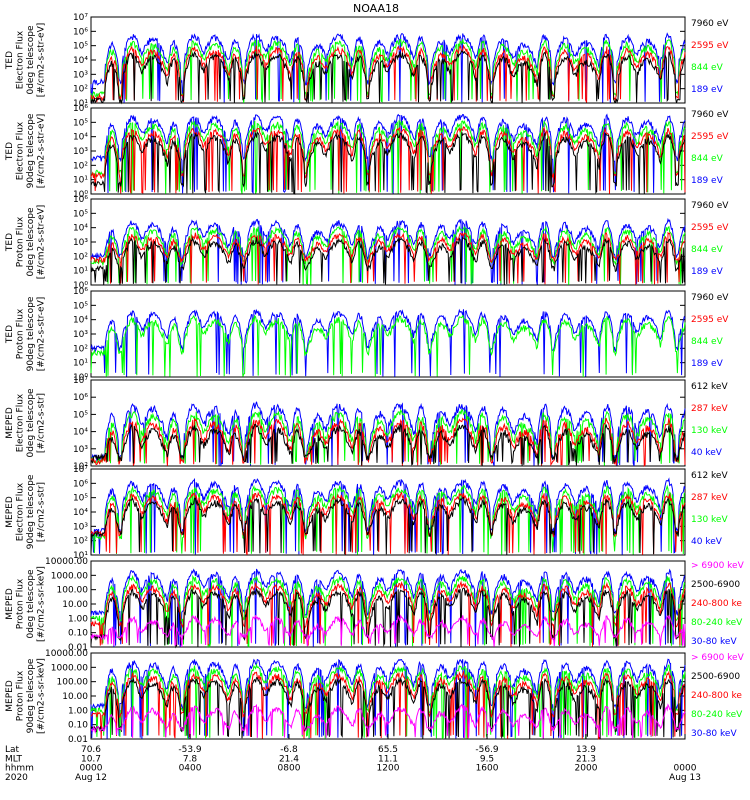 The image size is (750, 800). I want to click on series-line-130-kev, so click(388, 437).